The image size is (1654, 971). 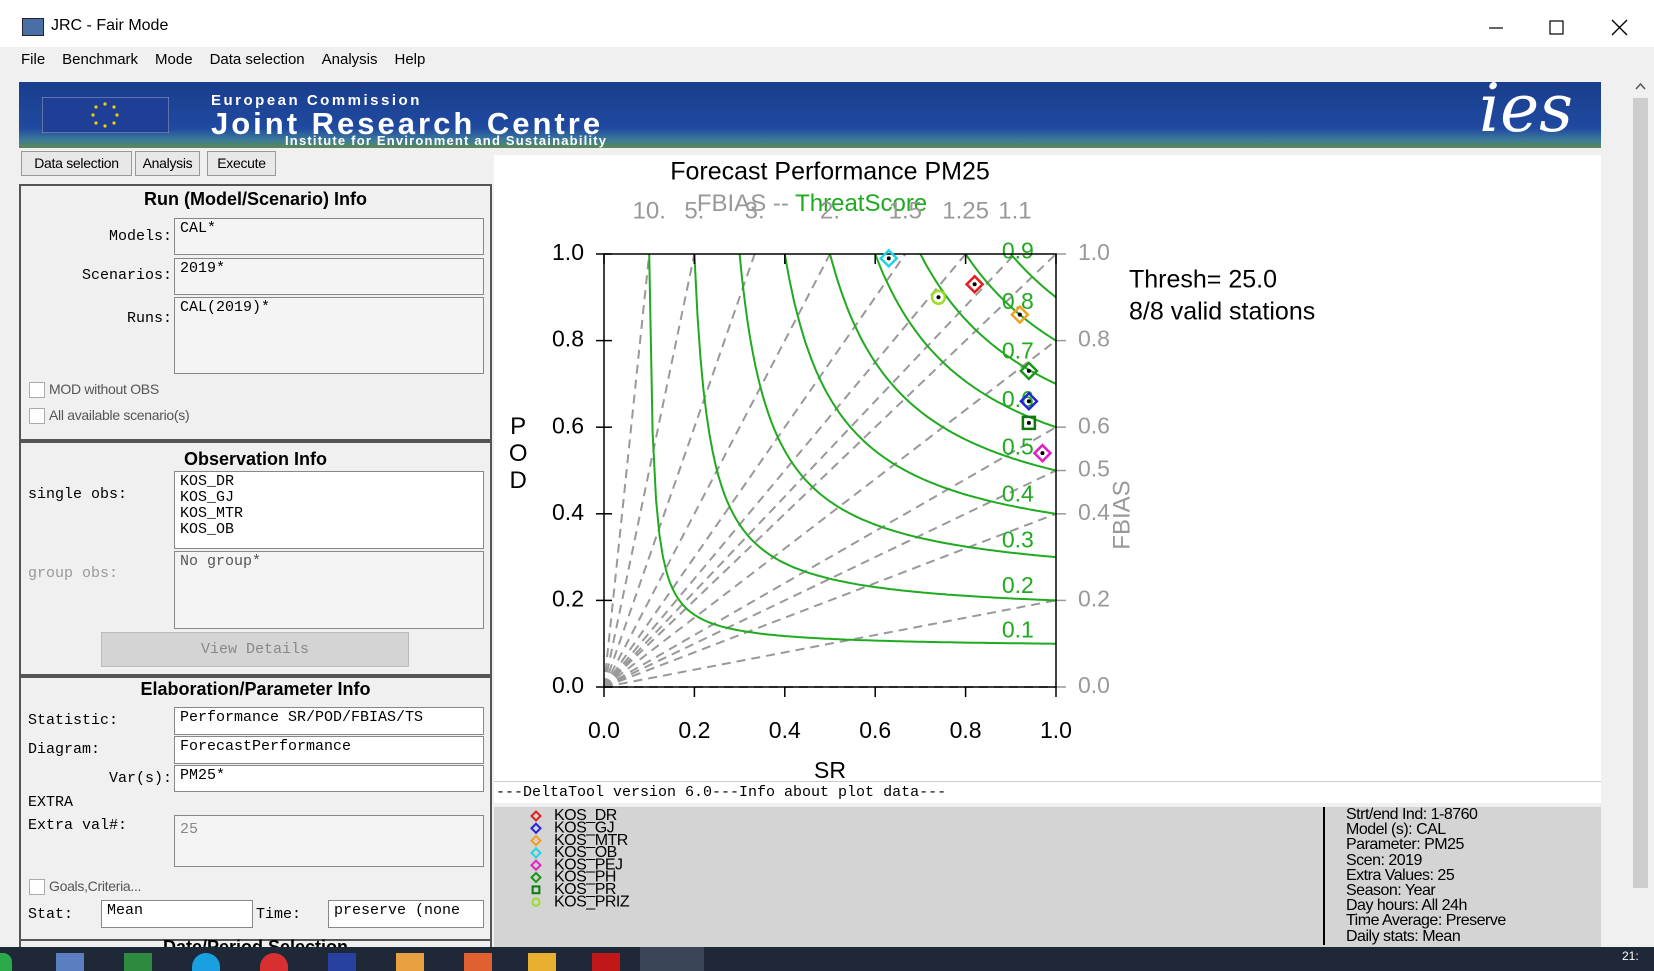 I want to click on y-tick-label: 0.0, so click(x=568, y=685).